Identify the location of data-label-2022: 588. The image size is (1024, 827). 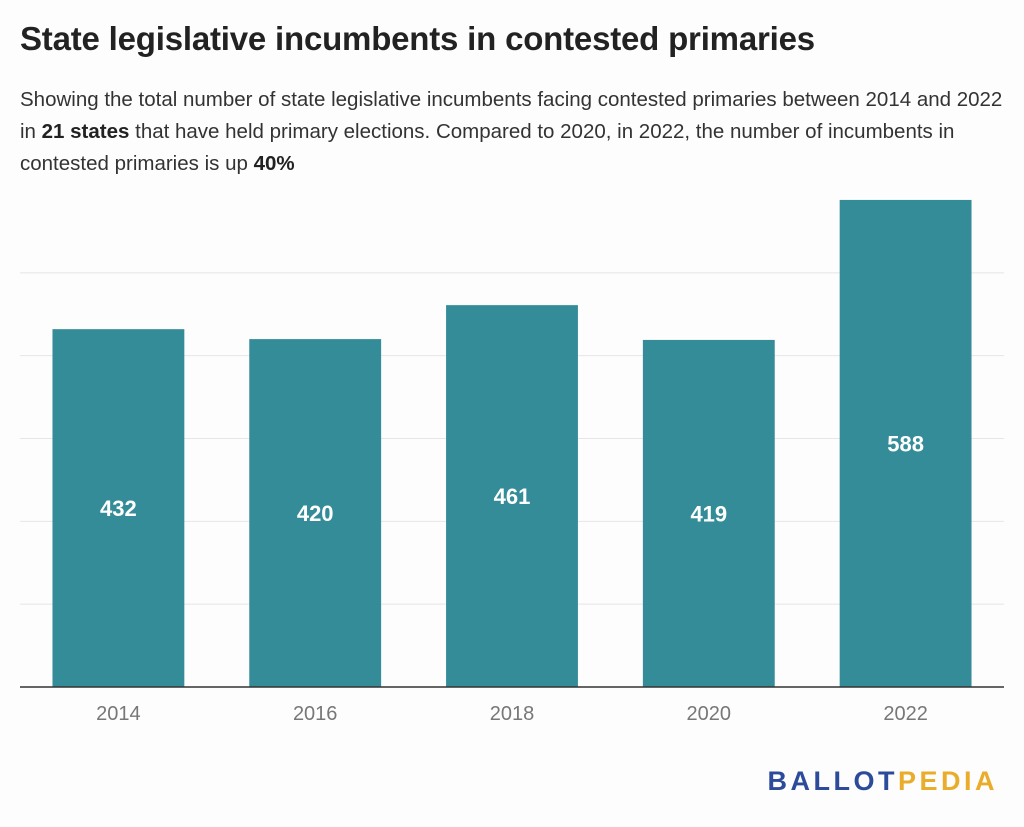
(905, 443).